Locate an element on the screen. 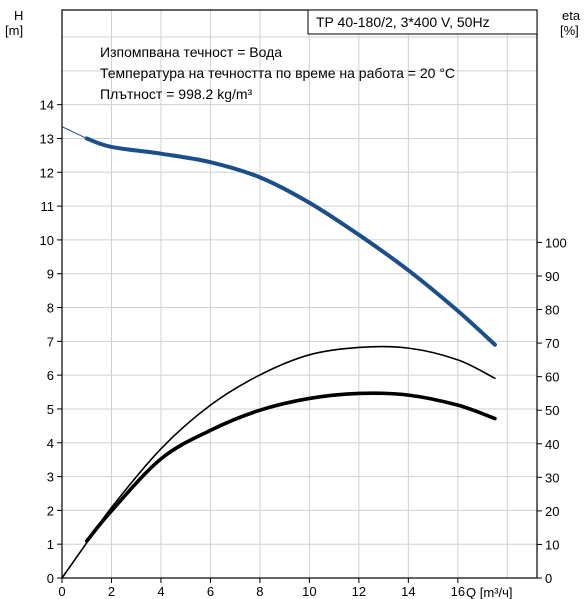  y-right-tick-label: 70 is located at coordinates (552, 343).